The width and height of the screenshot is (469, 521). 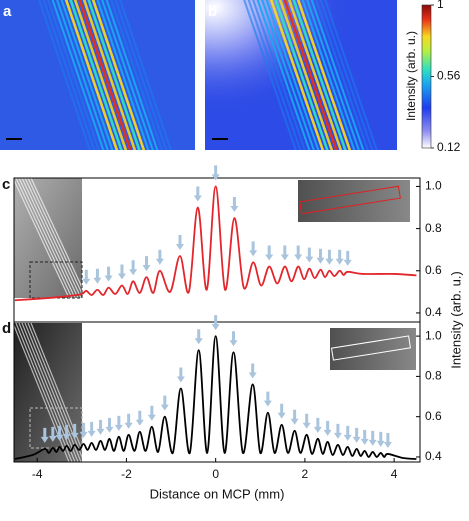 I want to click on colorbar-tick-label: 0.12, so click(x=449, y=147).